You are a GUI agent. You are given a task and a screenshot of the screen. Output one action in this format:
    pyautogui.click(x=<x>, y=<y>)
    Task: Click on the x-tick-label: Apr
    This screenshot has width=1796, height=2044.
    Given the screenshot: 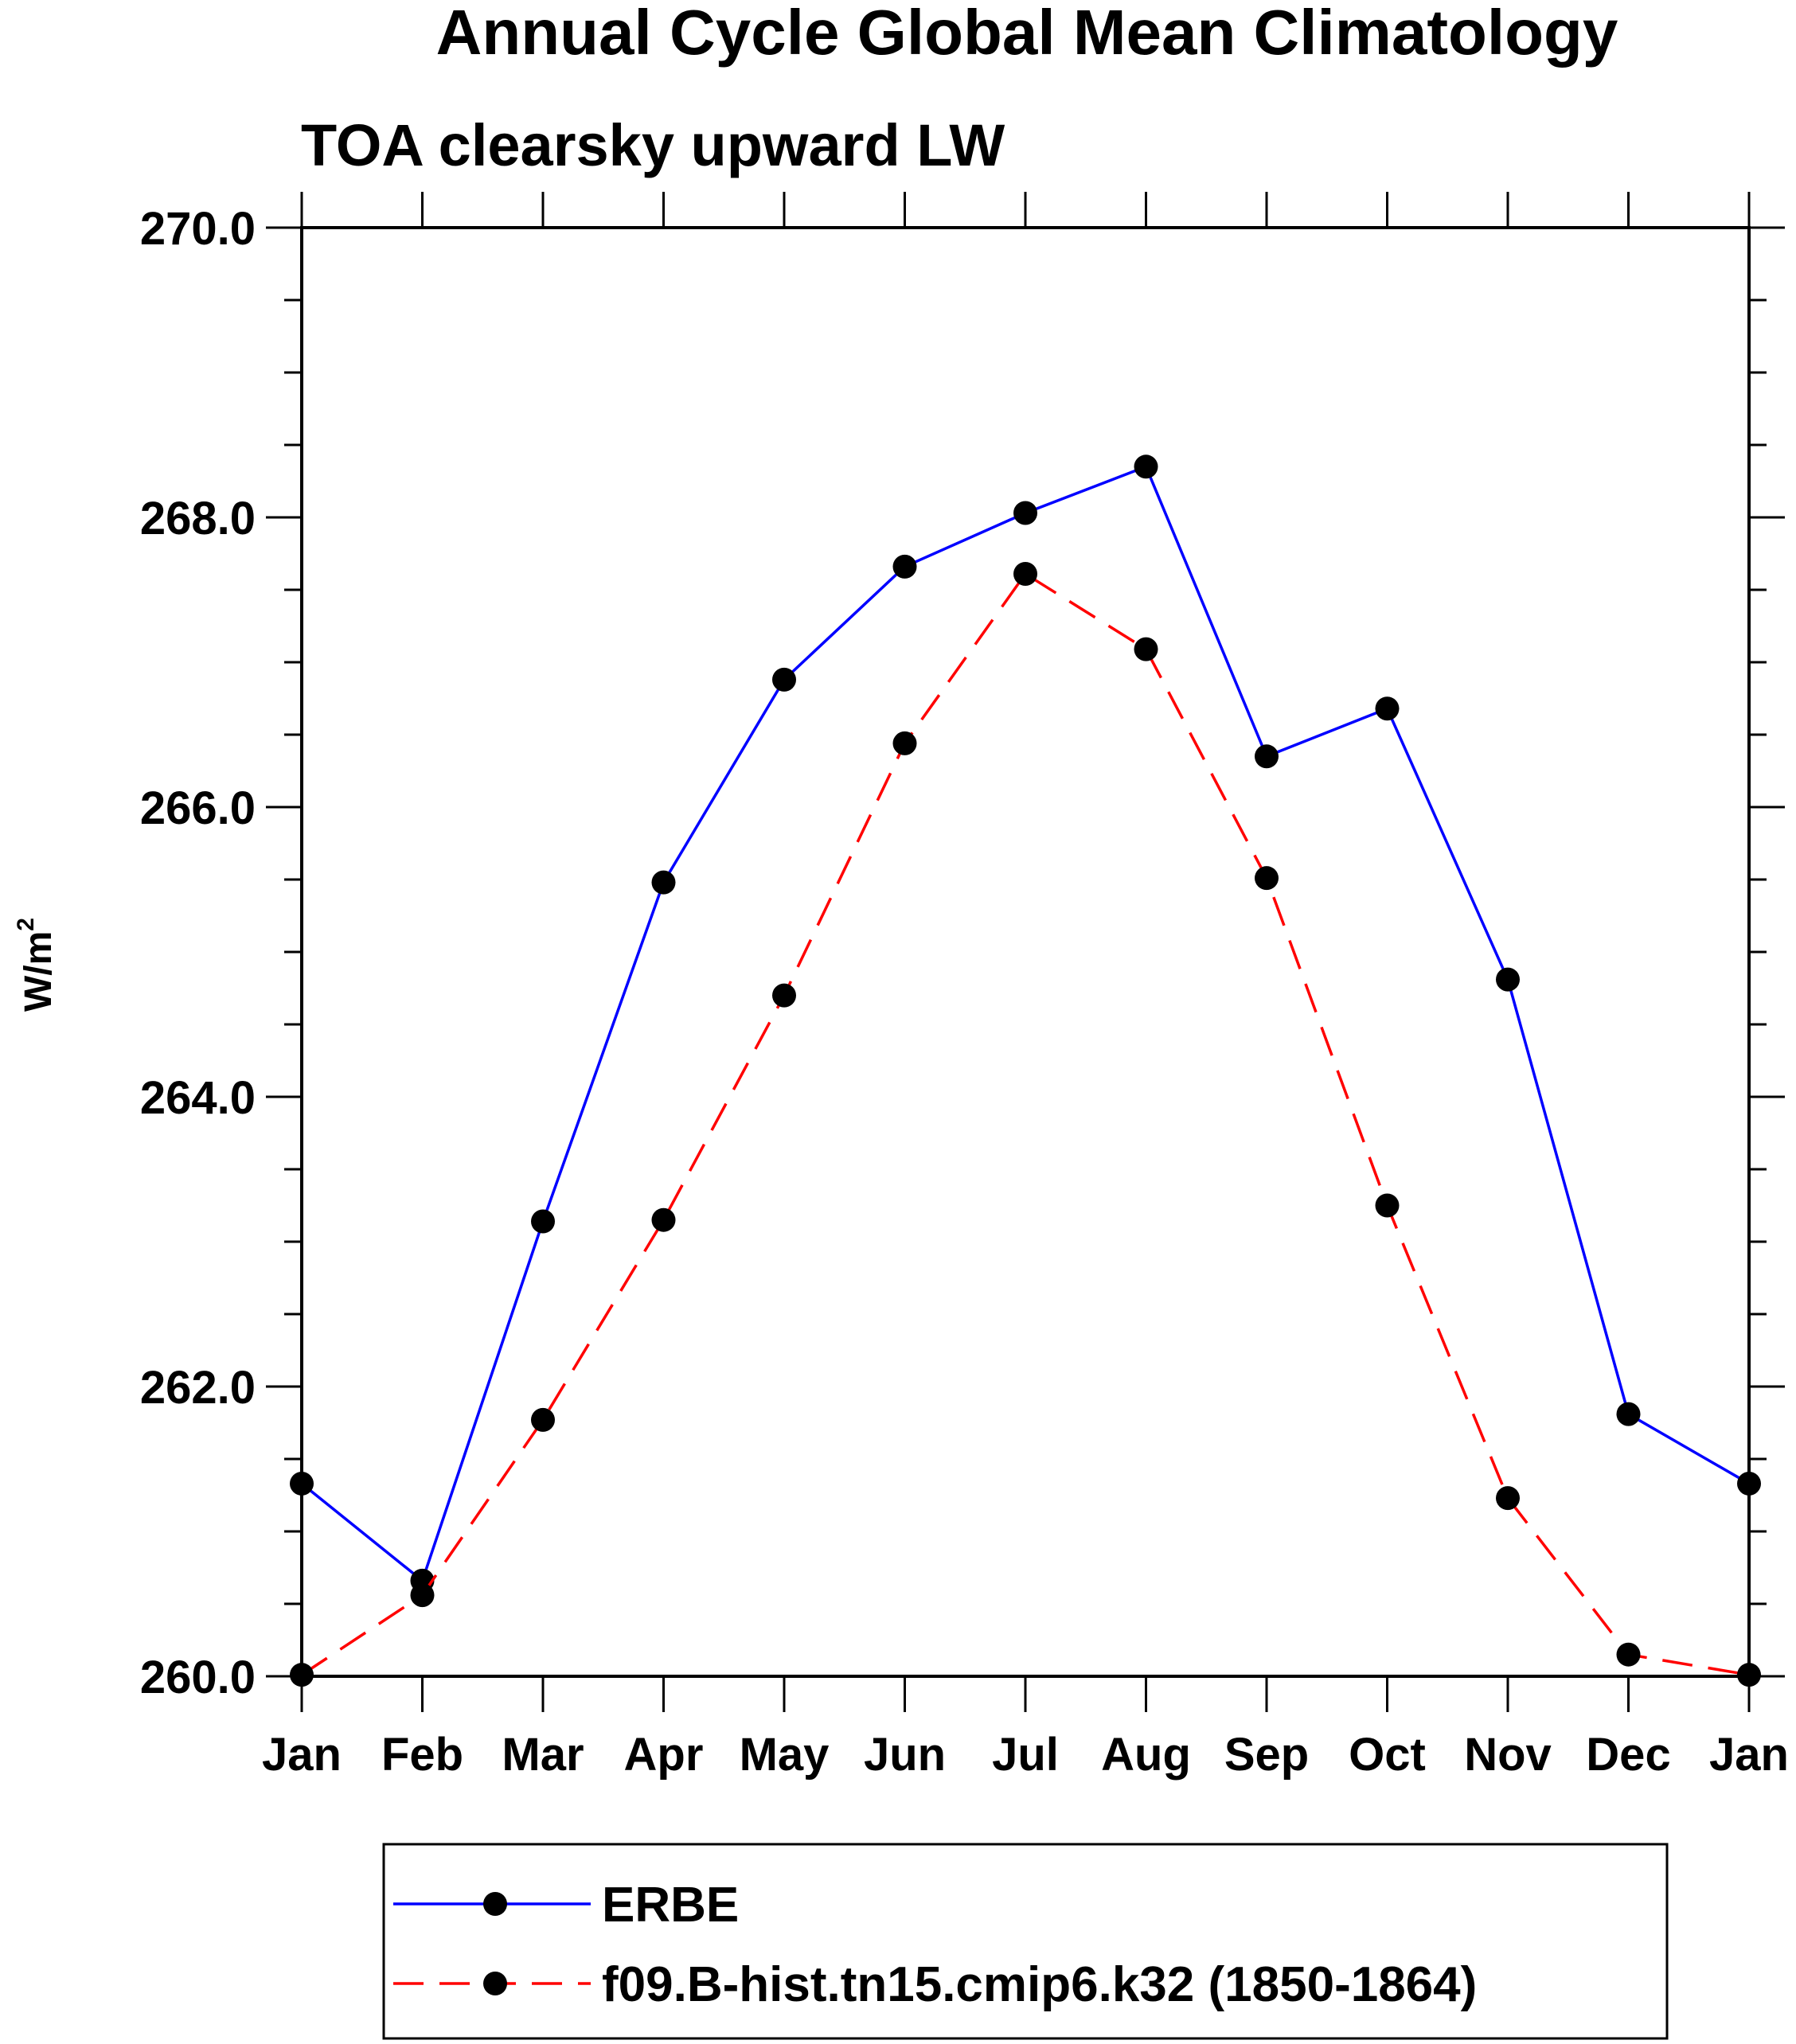 What is the action you would take?
    pyautogui.click(x=664, y=1755)
    